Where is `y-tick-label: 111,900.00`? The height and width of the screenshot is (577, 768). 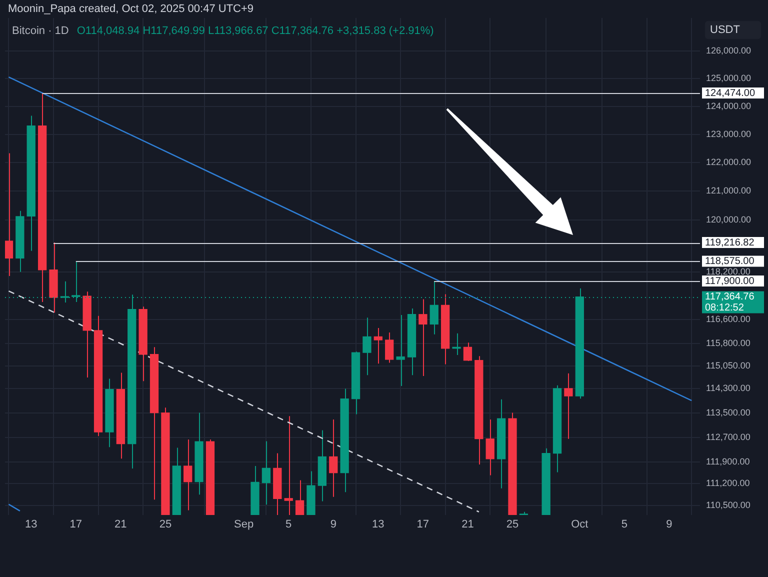 y-tick-label: 111,900.00 is located at coordinates (728, 461).